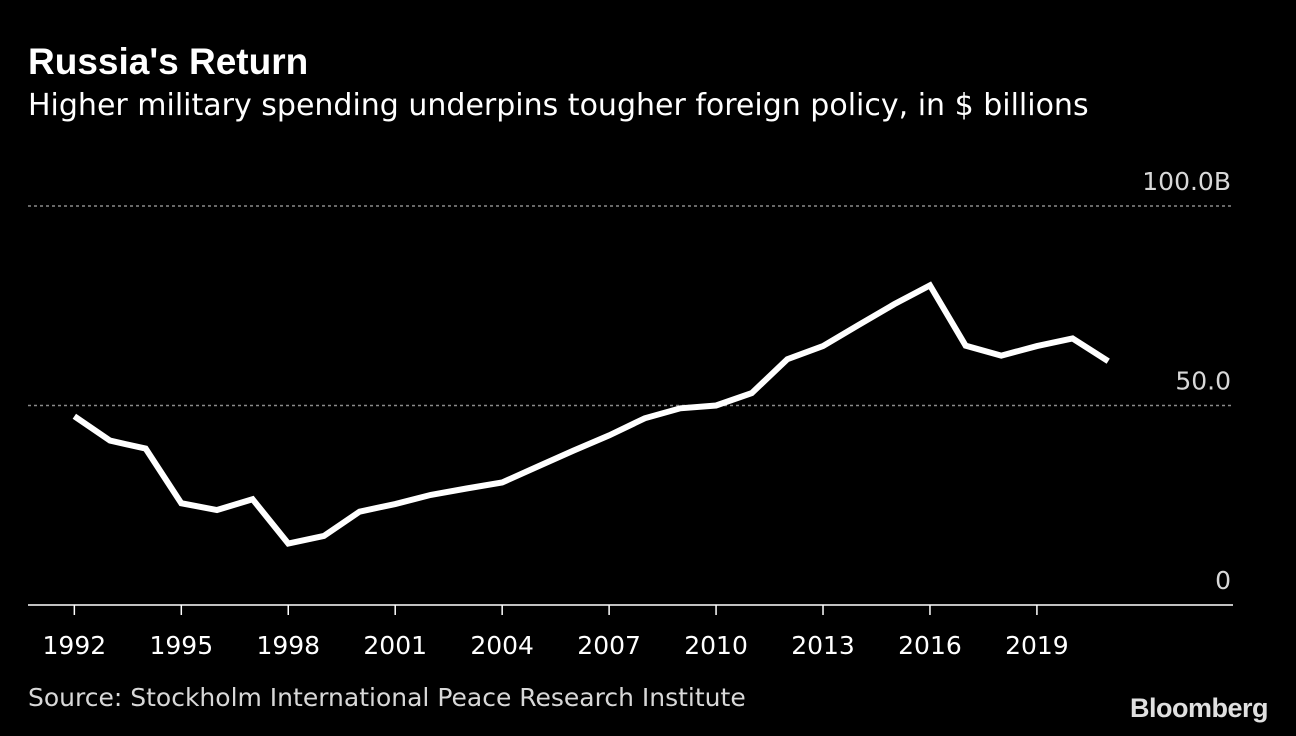 The height and width of the screenshot is (736, 1296). I want to click on x-tick-label-2010: 2010, so click(716, 645).